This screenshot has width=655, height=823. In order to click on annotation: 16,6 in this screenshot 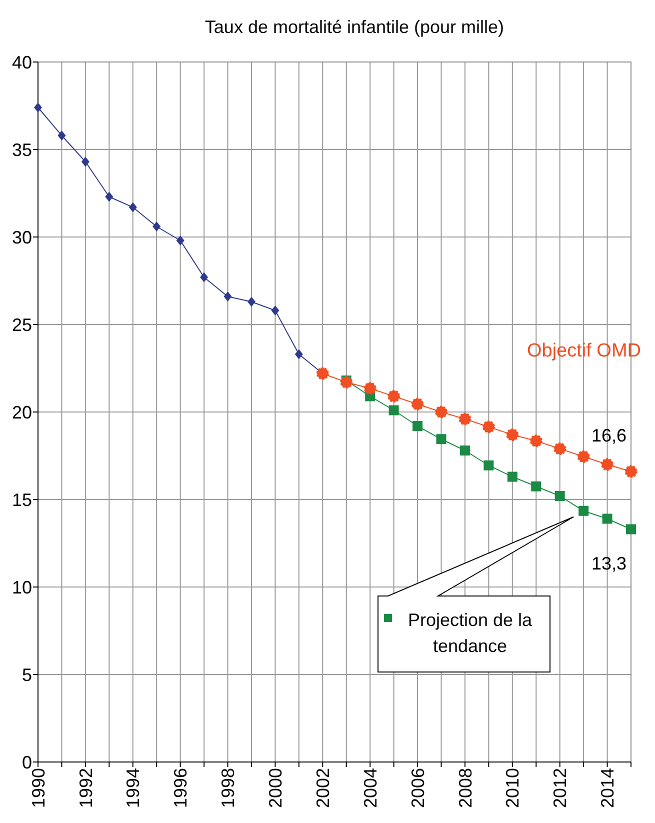, I will do `click(609, 436)`.